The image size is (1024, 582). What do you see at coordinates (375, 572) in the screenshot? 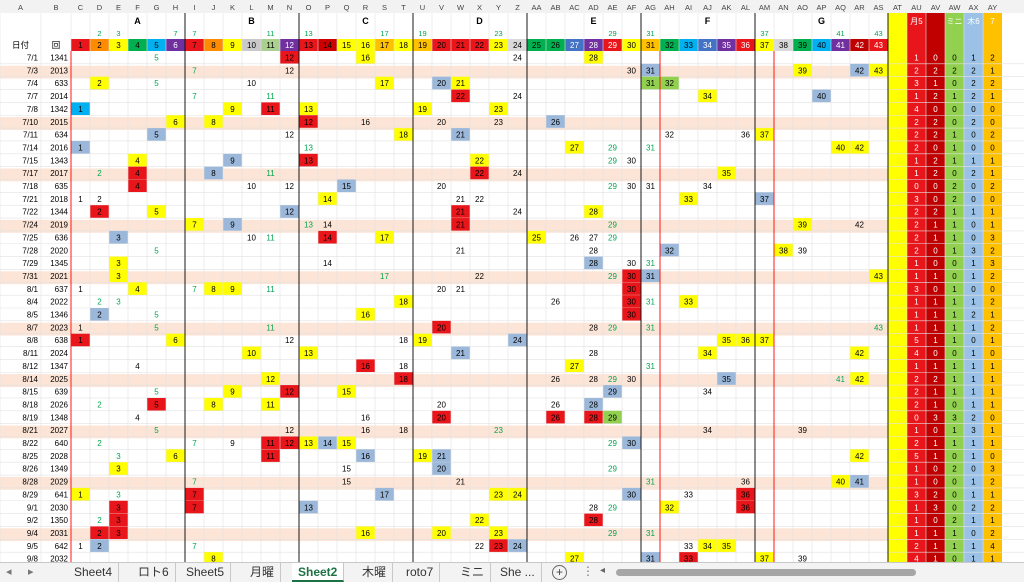
I see `tab-thursday: 木曜` at bounding box center [375, 572].